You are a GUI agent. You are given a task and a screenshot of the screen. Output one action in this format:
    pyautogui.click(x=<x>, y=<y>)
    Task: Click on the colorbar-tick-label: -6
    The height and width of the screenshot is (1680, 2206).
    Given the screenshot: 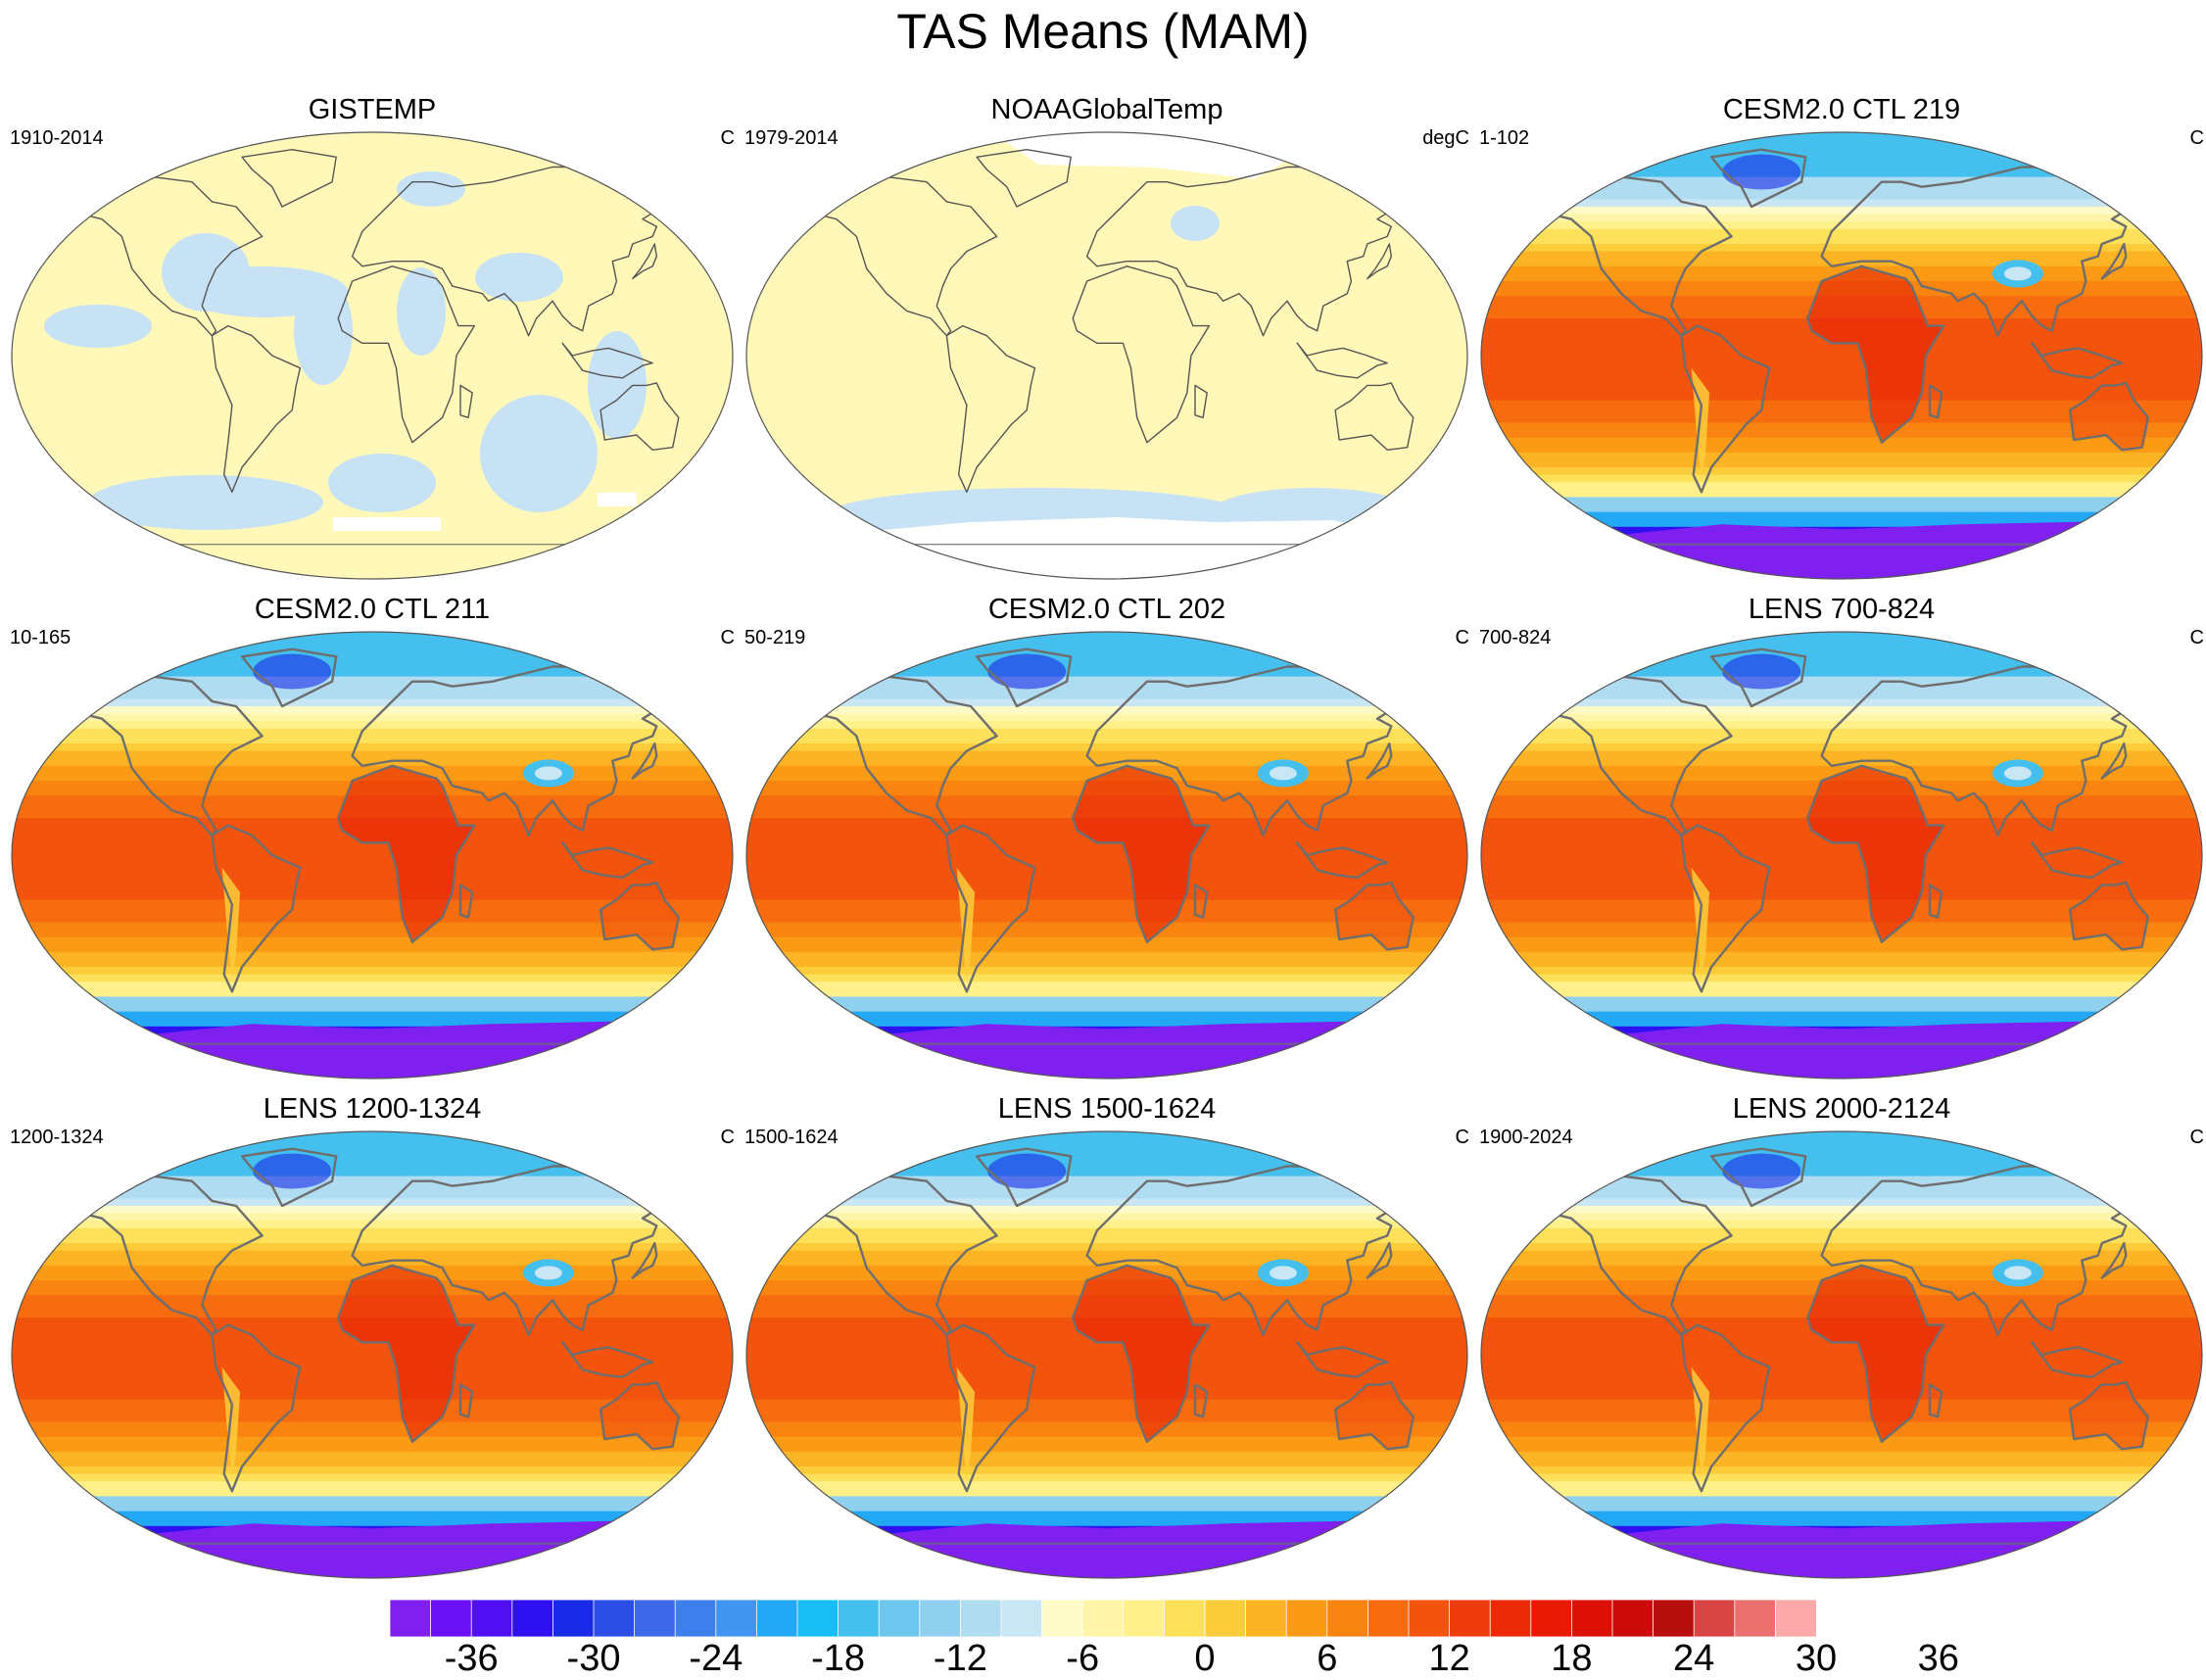 What is the action you would take?
    pyautogui.click(x=1083, y=1658)
    